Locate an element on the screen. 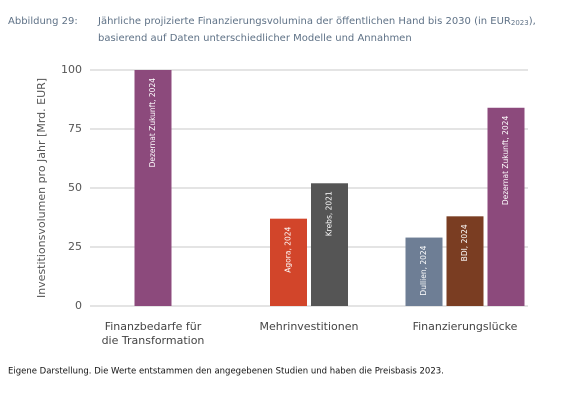  y-tick-label: 0 is located at coordinates (78, 305).